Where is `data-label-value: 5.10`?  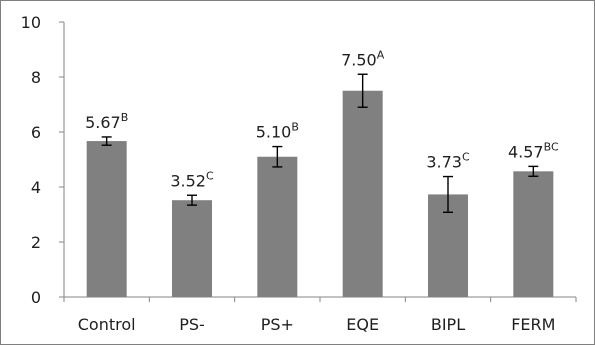 data-label-value: 5.10 is located at coordinates (274, 132).